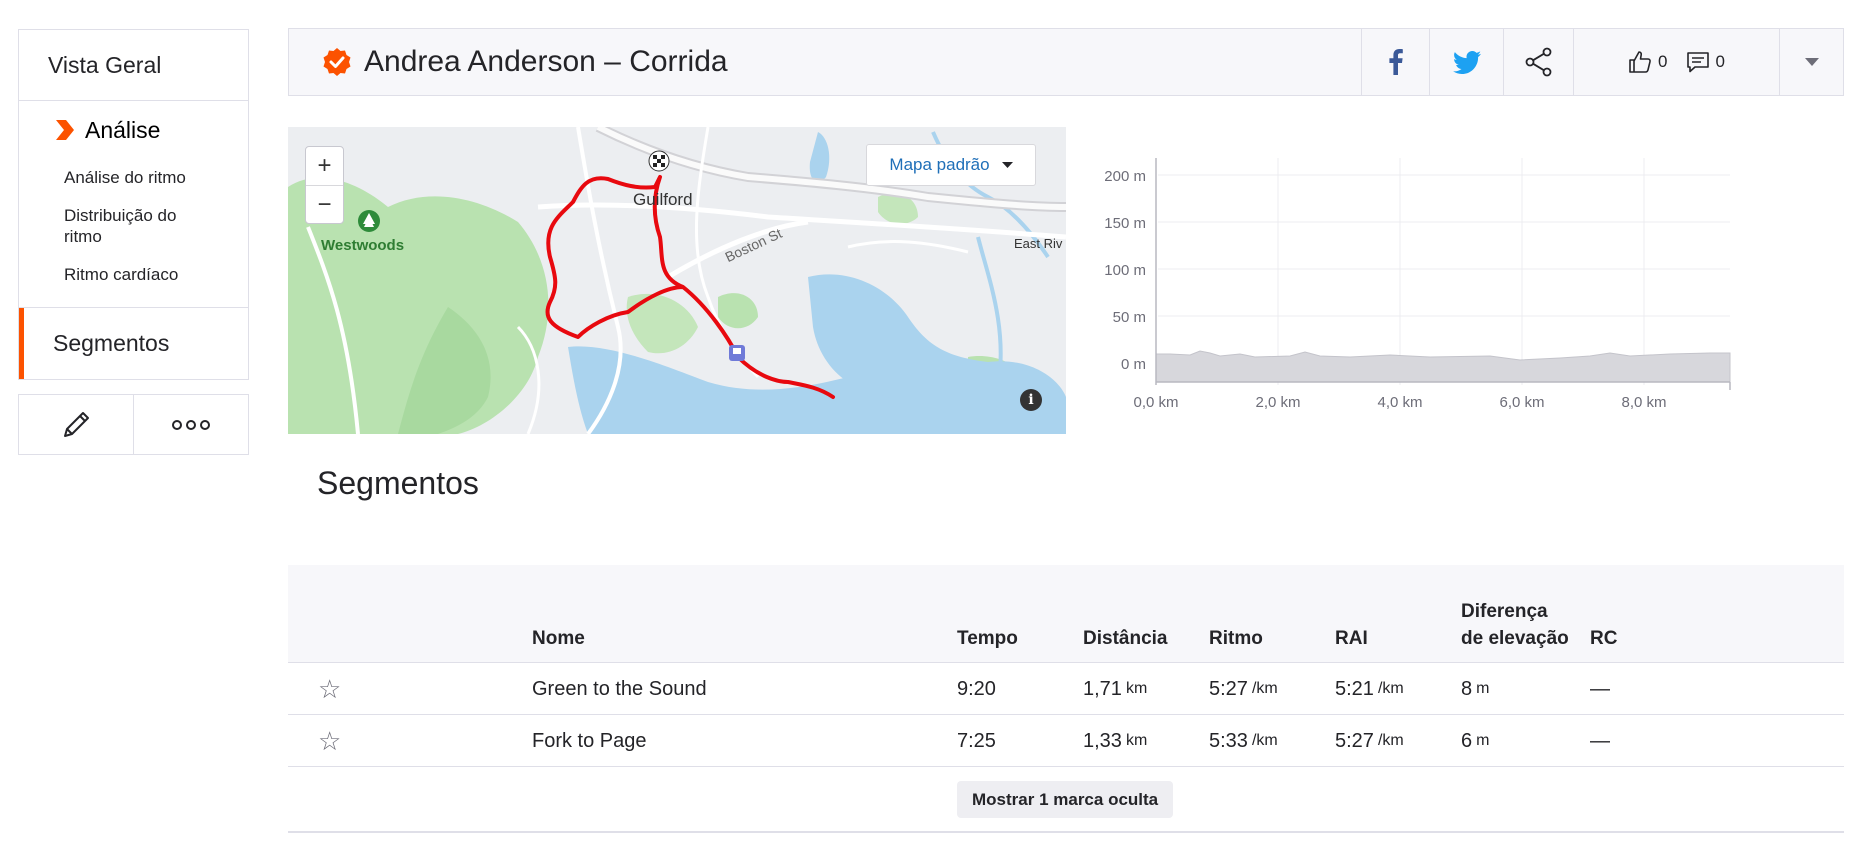 Image resolution: width=1860 pixels, height=850 pixels. What do you see at coordinates (121, 274) in the screenshot?
I see `sidebar-item-heart-rate: Ritmo cardíaco` at bounding box center [121, 274].